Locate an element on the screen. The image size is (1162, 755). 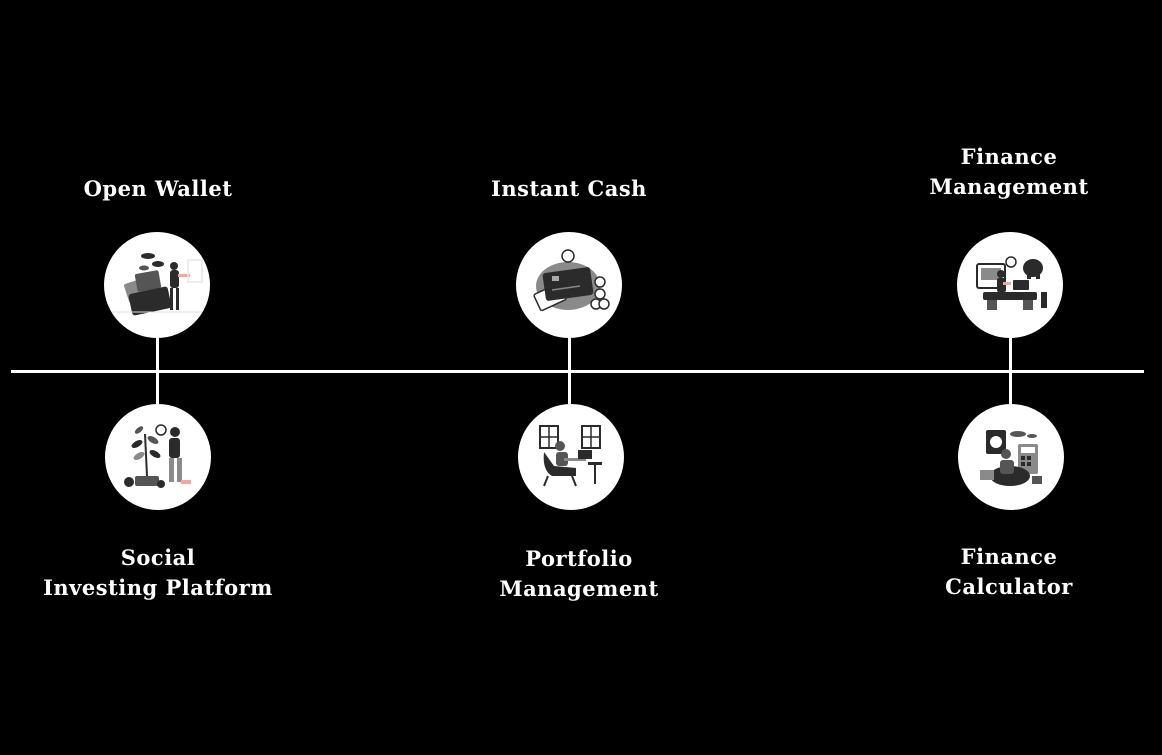
node-social-investing-platform is located at coordinates (158, 457).